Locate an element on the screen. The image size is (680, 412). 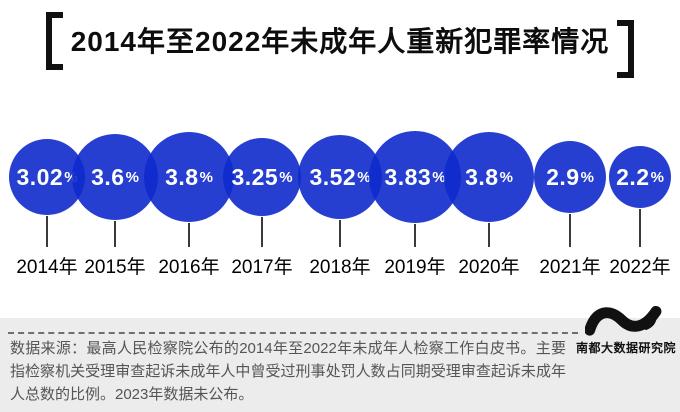
bubble-2021年: 2.9% is located at coordinates (570, 177).